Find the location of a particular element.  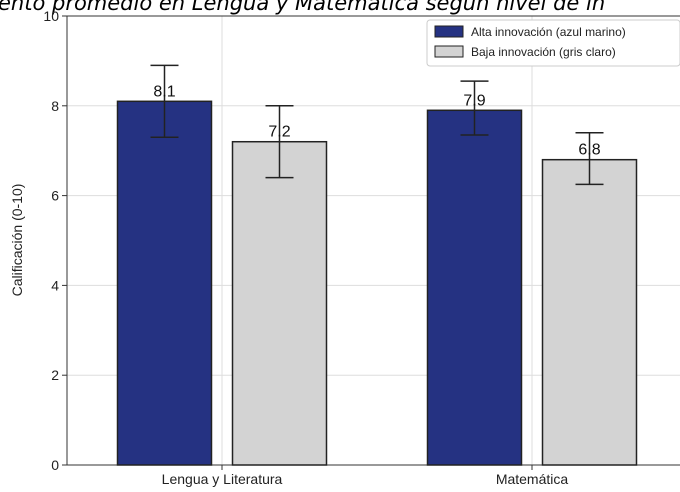

x-tick-label: Lengua y Literatura is located at coordinates (222, 479).